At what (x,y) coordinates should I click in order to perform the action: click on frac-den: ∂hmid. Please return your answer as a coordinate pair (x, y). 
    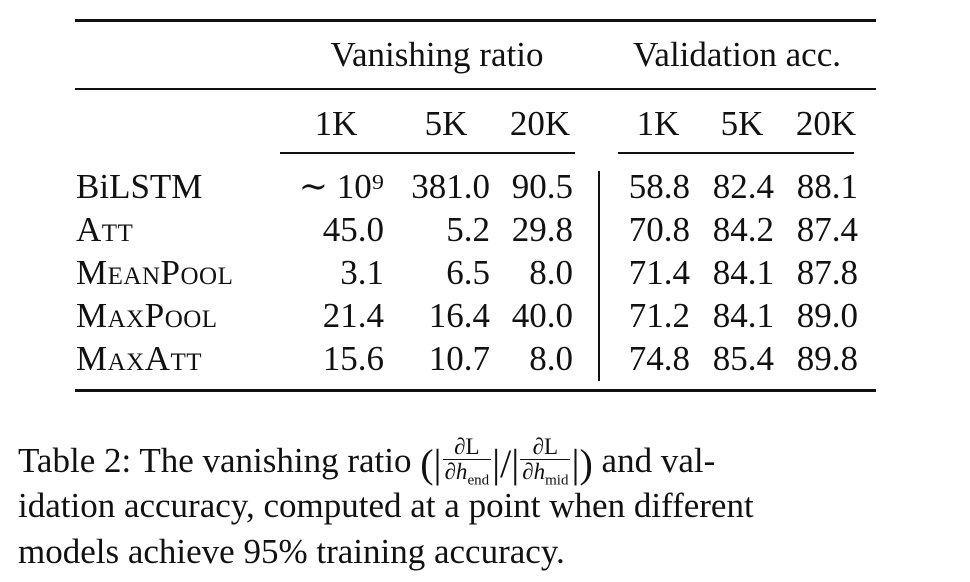
    Looking at the image, I should click on (545, 476).